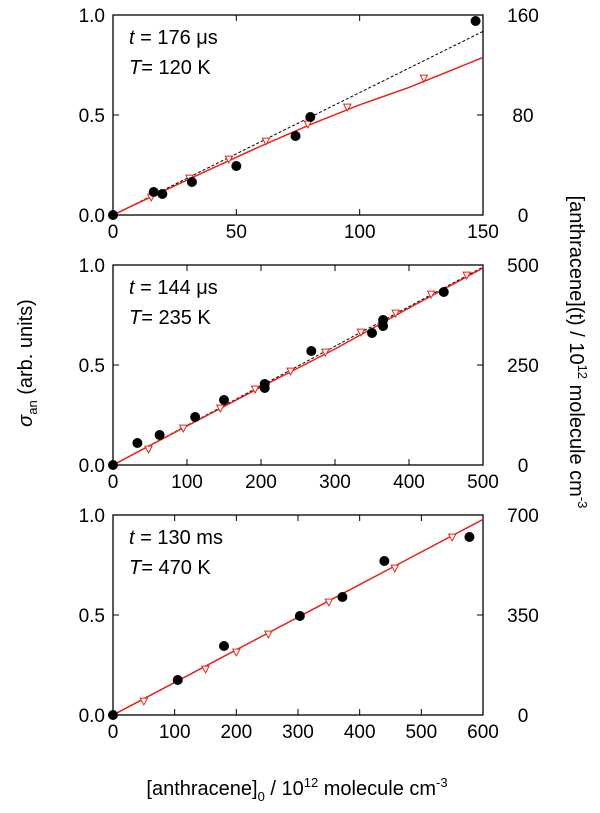  I want to click on annotation-temperature: T= 120 K, so click(170, 68).